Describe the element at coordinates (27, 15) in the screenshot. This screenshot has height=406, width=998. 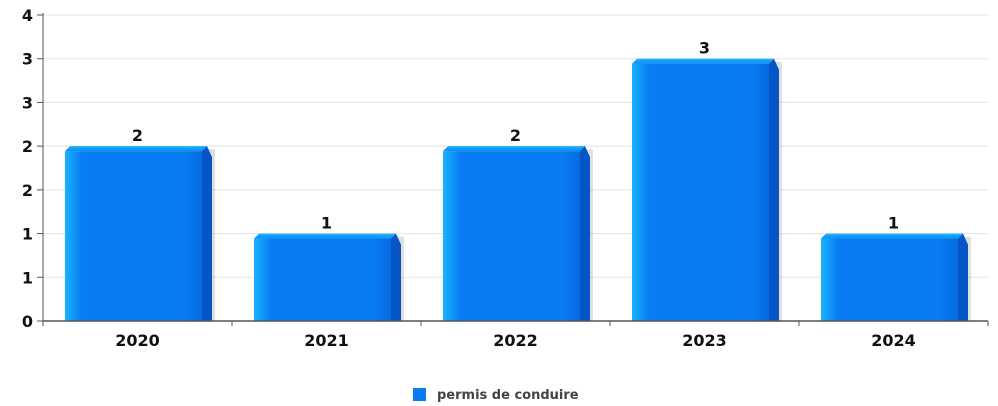
I see `y-tick-label: 4` at that location.